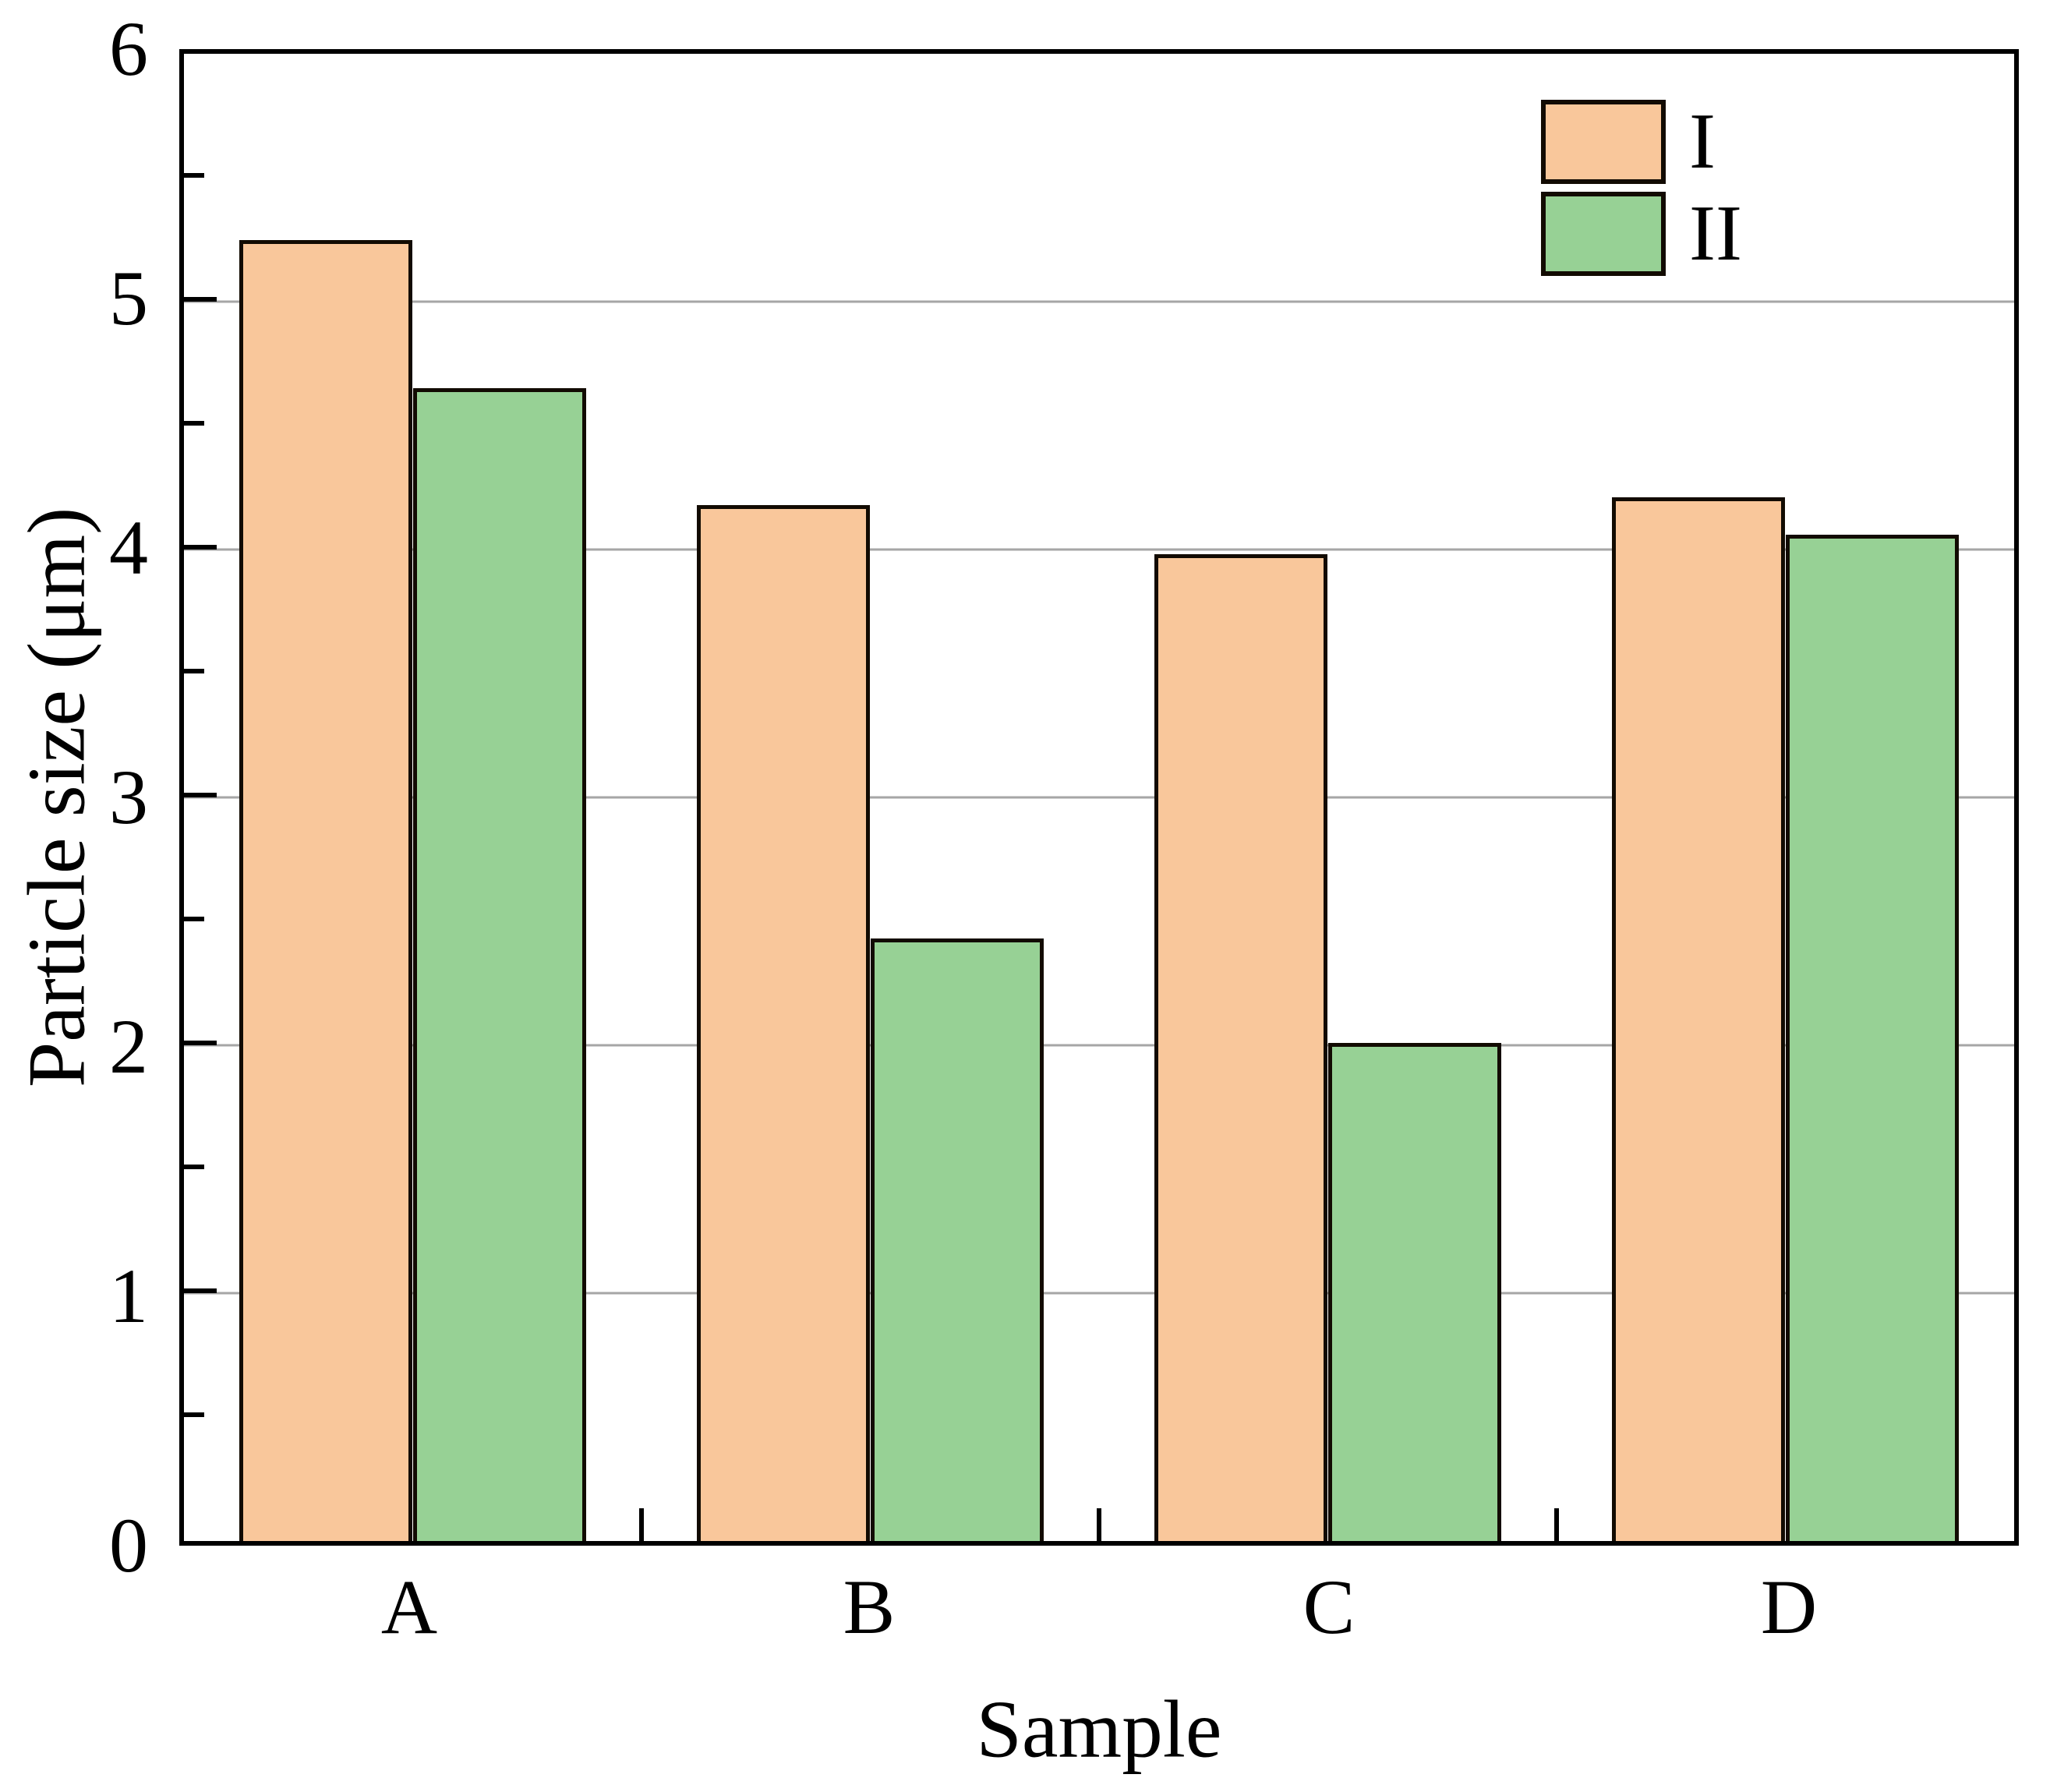 This screenshot has width=2050, height=1792. Describe the element at coordinates (326, 890) in the screenshot. I see `bar-A-I` at that location.